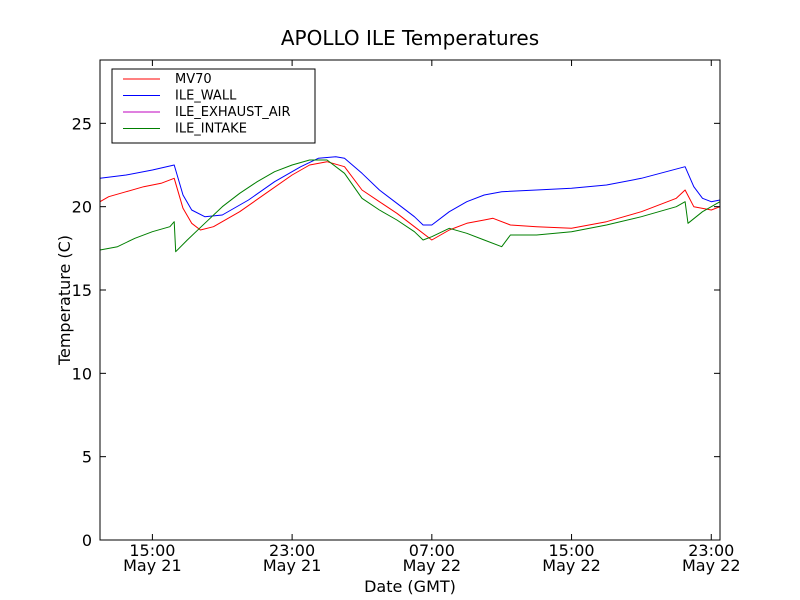 This screenshot has width=800, height=600. I want to click on y-tick-label: 25, so click(82, 123).